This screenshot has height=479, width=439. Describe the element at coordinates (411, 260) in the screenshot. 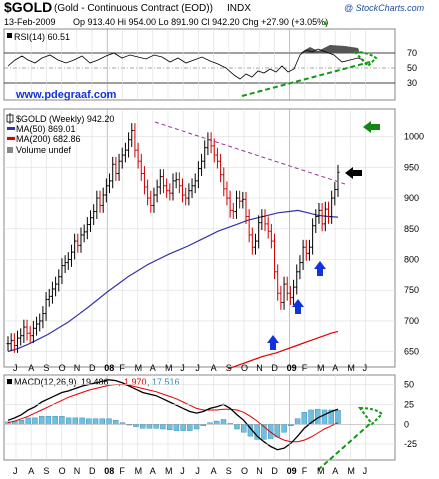

I see `price-tick: 800` at that location.